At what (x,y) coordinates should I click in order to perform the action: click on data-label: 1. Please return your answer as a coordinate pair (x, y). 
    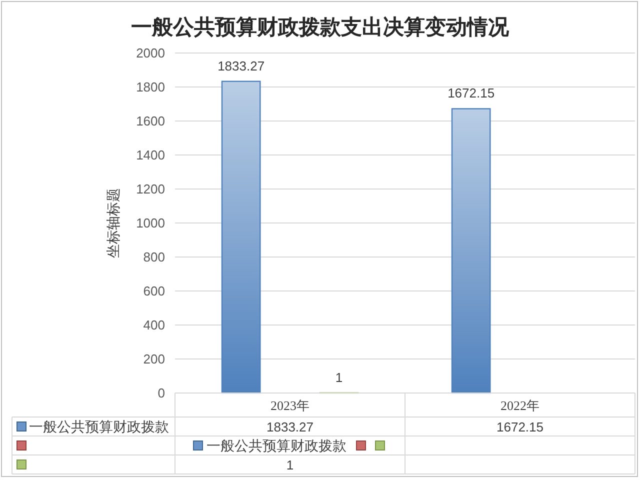
    Looking at the image, I should click on (339, 377).